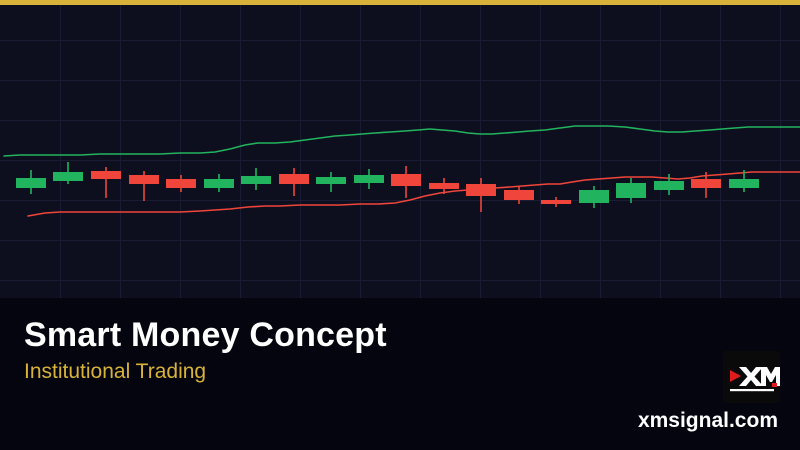 Image resolution: width=800 pixels, height=450 pixels. Describe the element at coordinates (707, 420) in the screenshot. I see `website-url: xmsignal.com` at that location.